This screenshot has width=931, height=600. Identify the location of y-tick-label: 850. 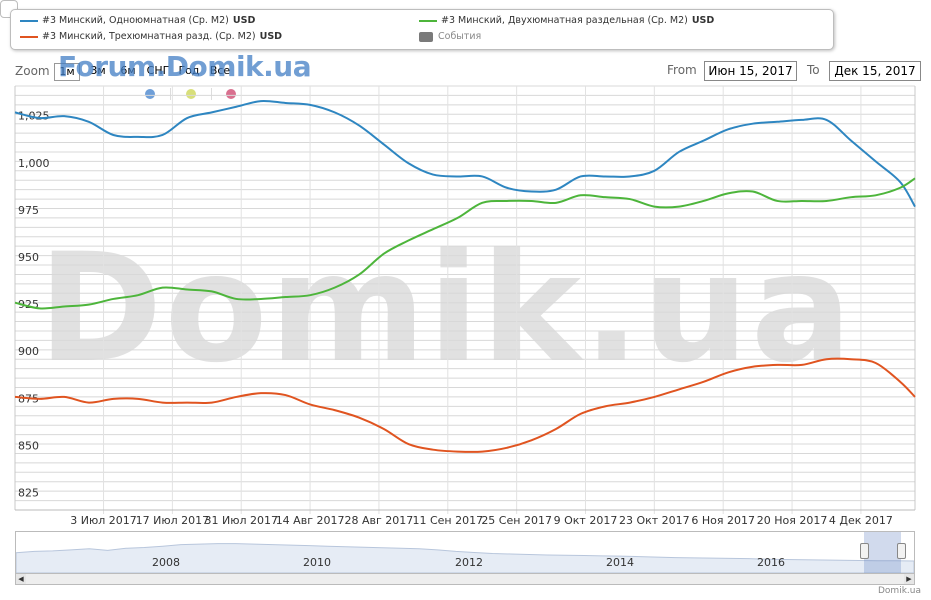
(28, 445).